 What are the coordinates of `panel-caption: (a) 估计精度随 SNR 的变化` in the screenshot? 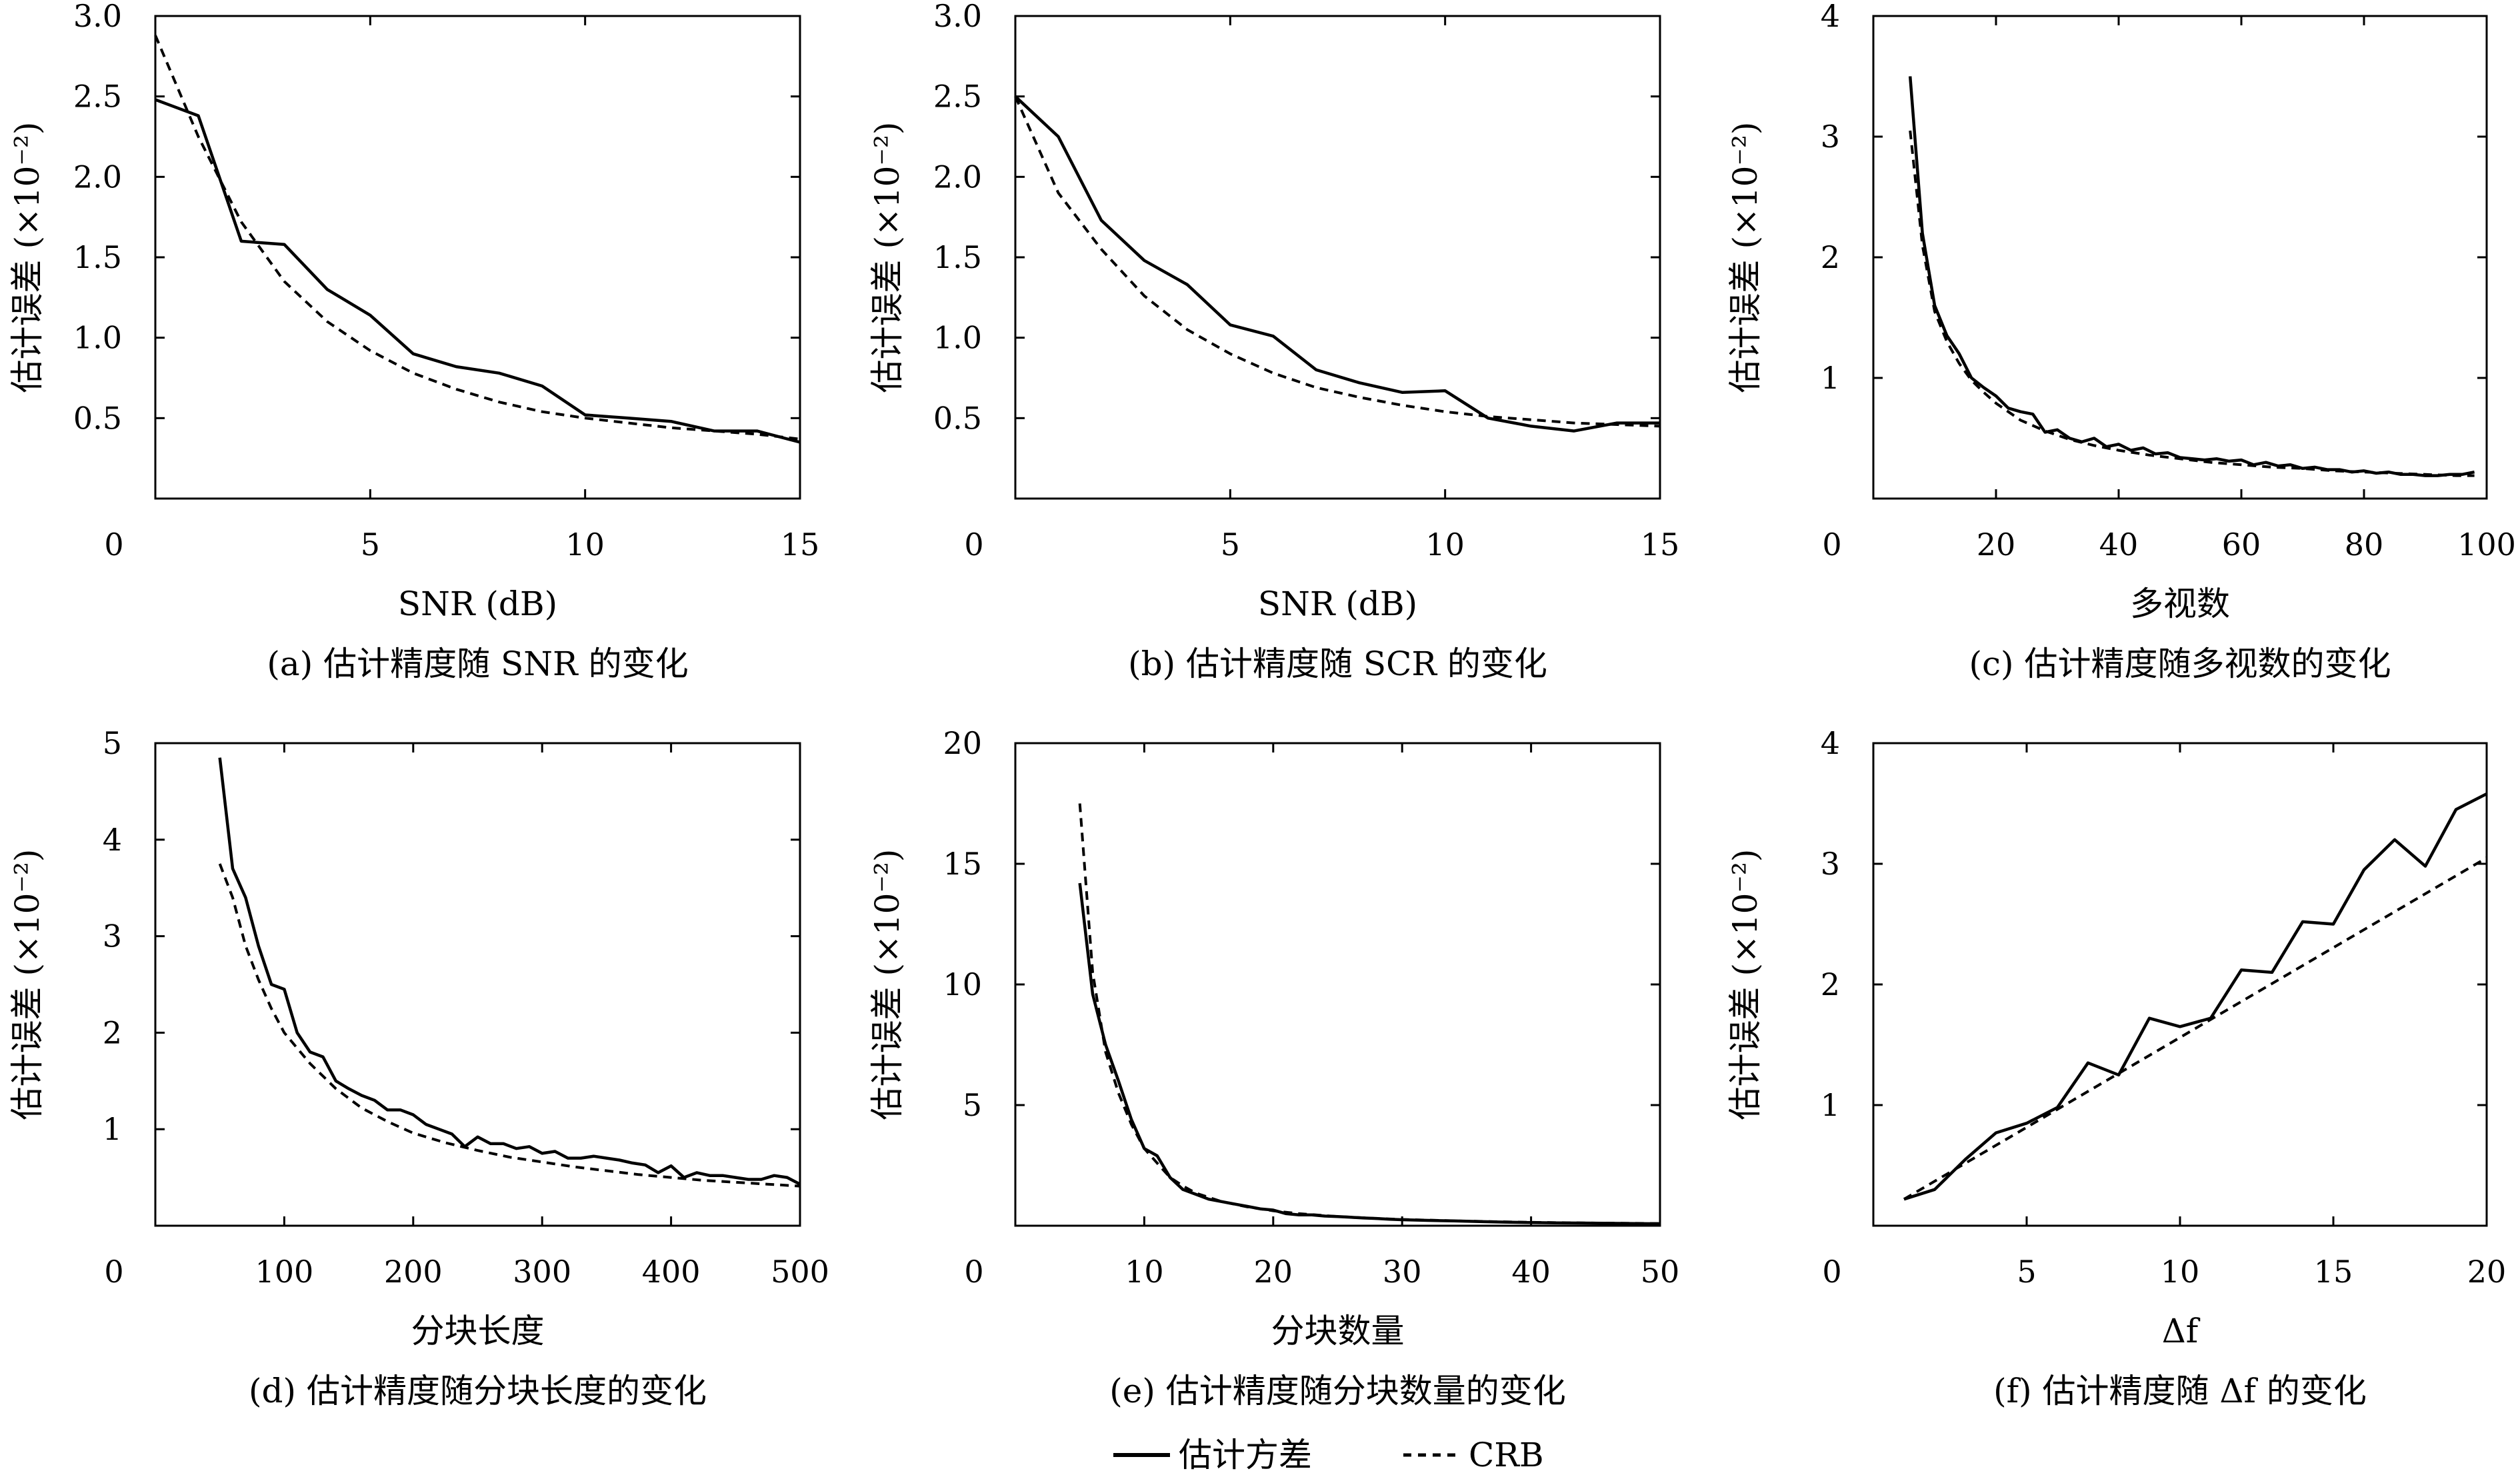 It's located at (477, 664).